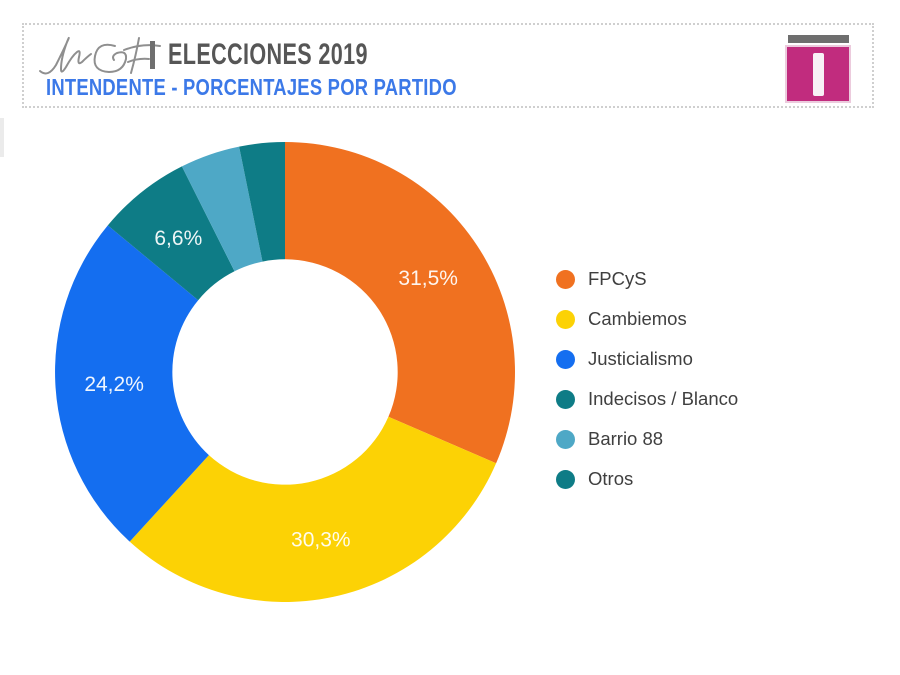 This screenshot has width=900, height=675. I want to click on legend-item-barrio-88: Barrio 88, so click(647, 439).